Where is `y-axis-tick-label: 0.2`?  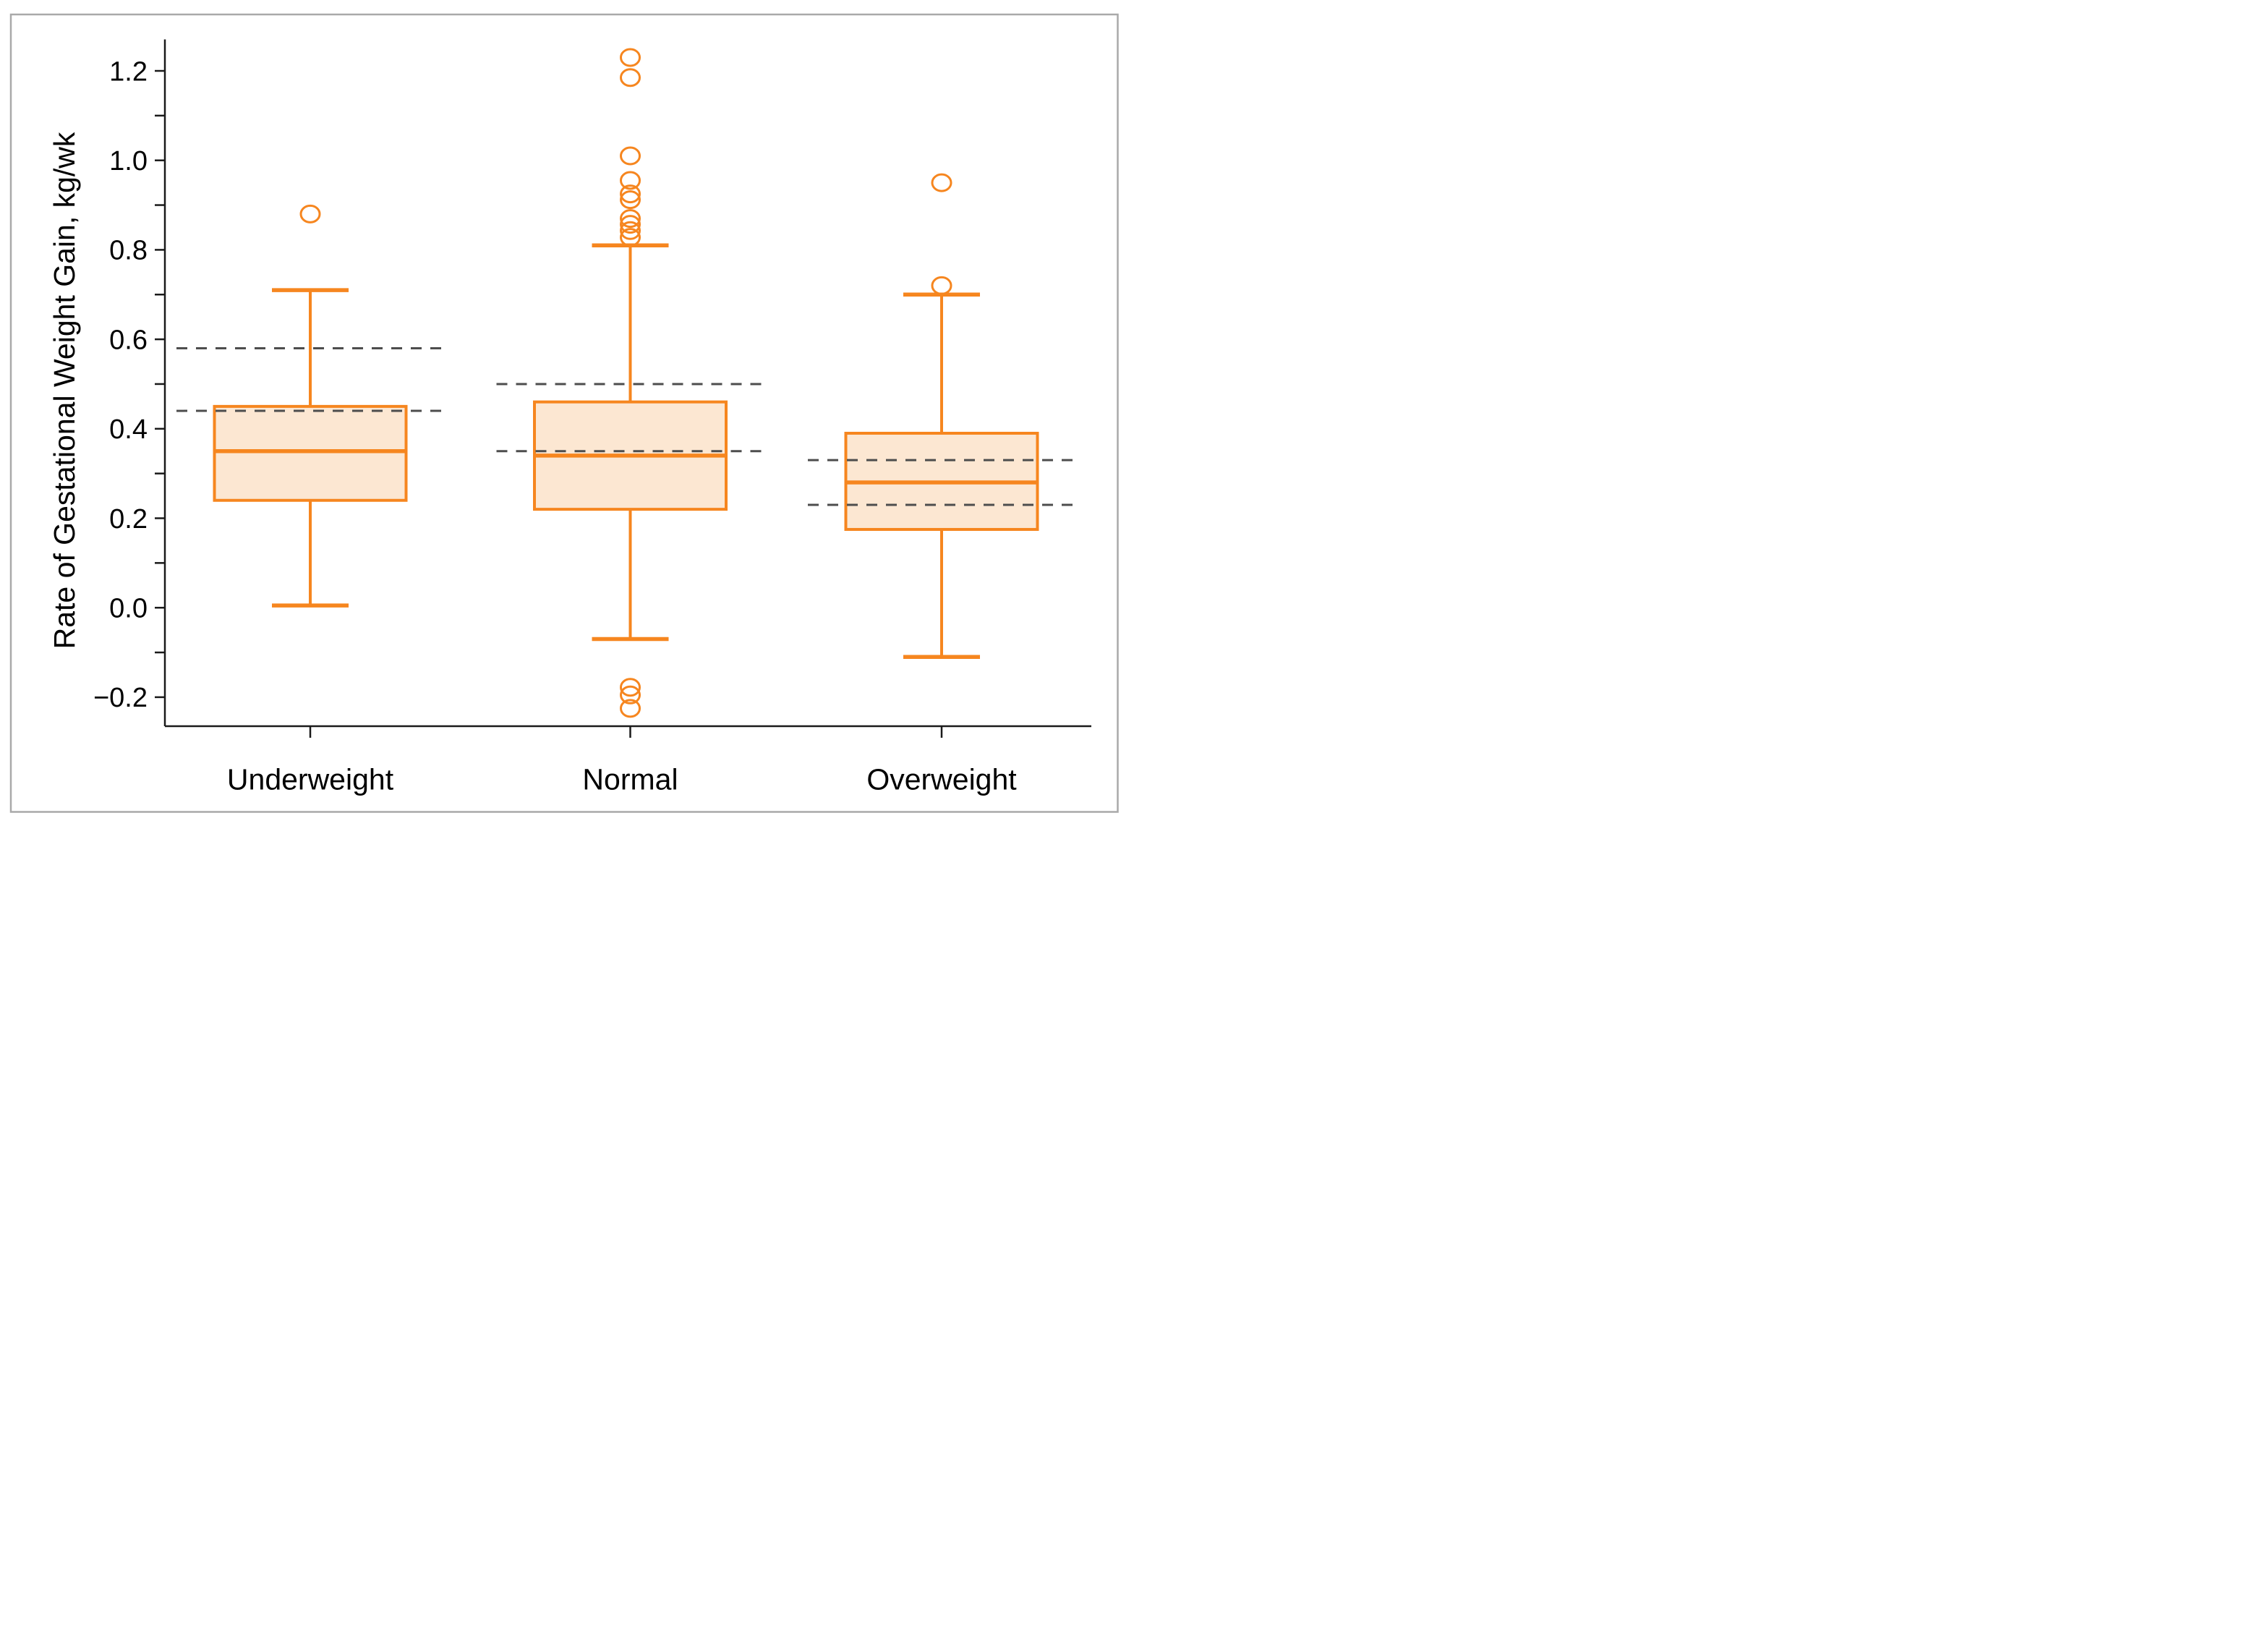 y-axis-tick-label: 0.2 is located at coordinates (128, 519).